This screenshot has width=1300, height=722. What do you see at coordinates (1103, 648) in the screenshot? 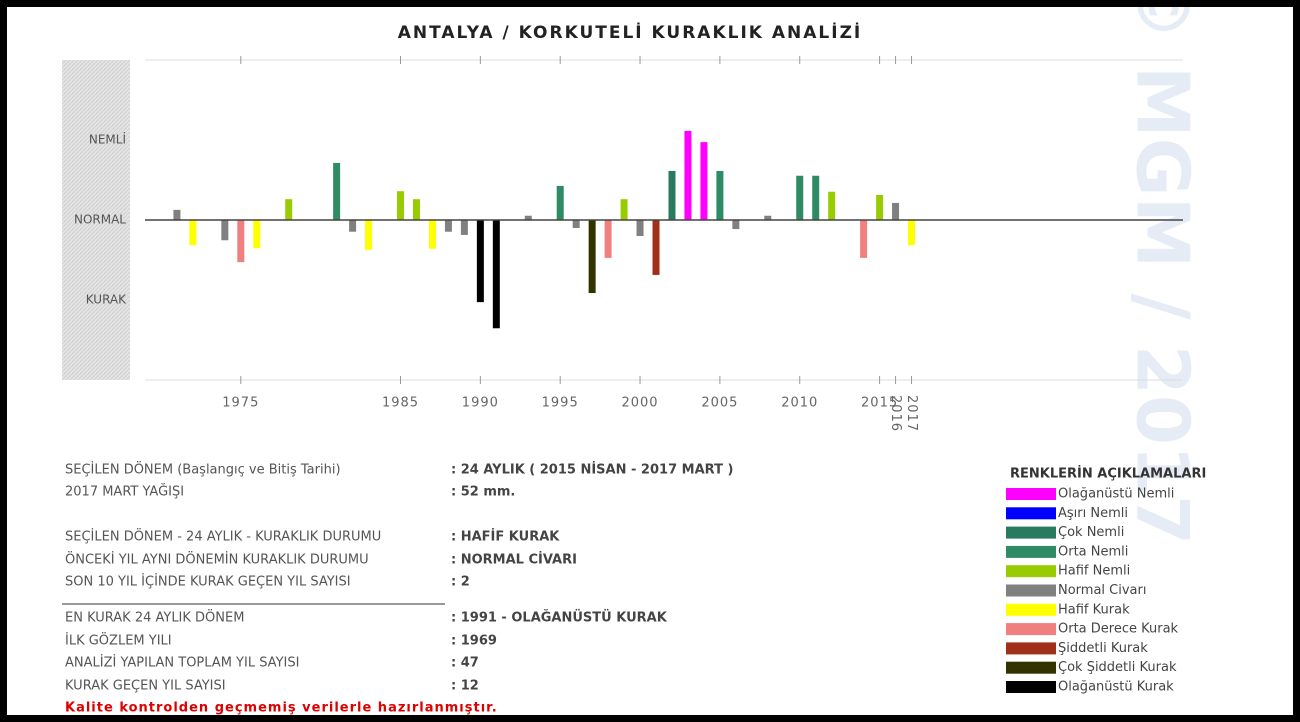
I see `legend-label: Şiddetli Kurak` at bounding box center [1103, 648].